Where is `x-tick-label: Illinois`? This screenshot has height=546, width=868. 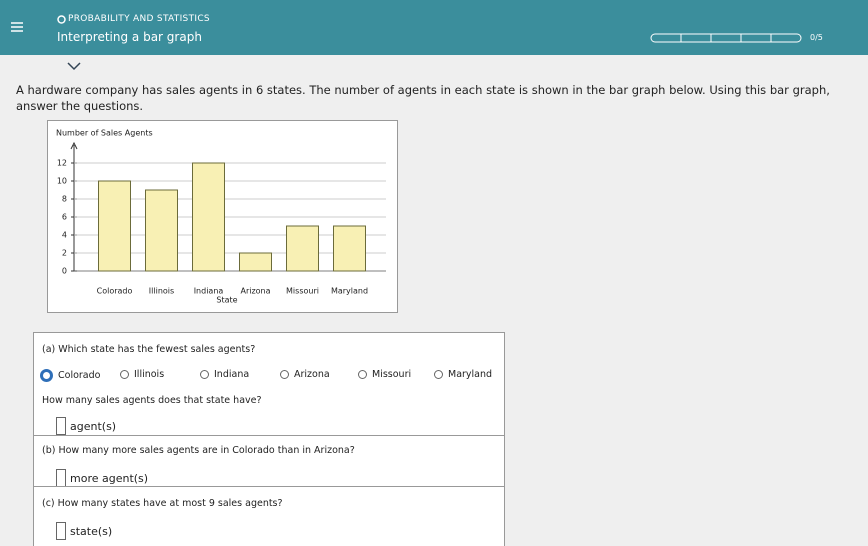 x-tick-label: Illinois is located at coordinates (161, 291).